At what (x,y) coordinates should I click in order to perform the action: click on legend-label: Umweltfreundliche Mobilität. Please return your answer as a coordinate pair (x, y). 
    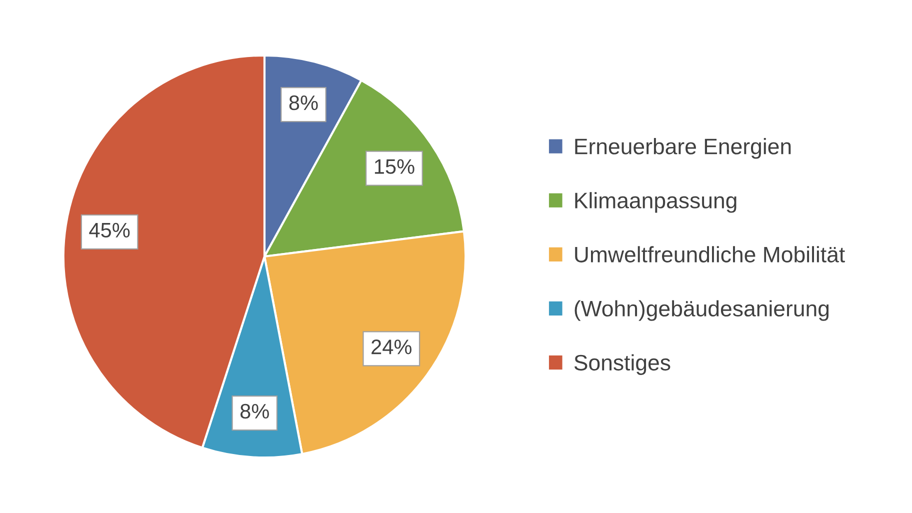
    Looking at the image, I should click on (710, 254).